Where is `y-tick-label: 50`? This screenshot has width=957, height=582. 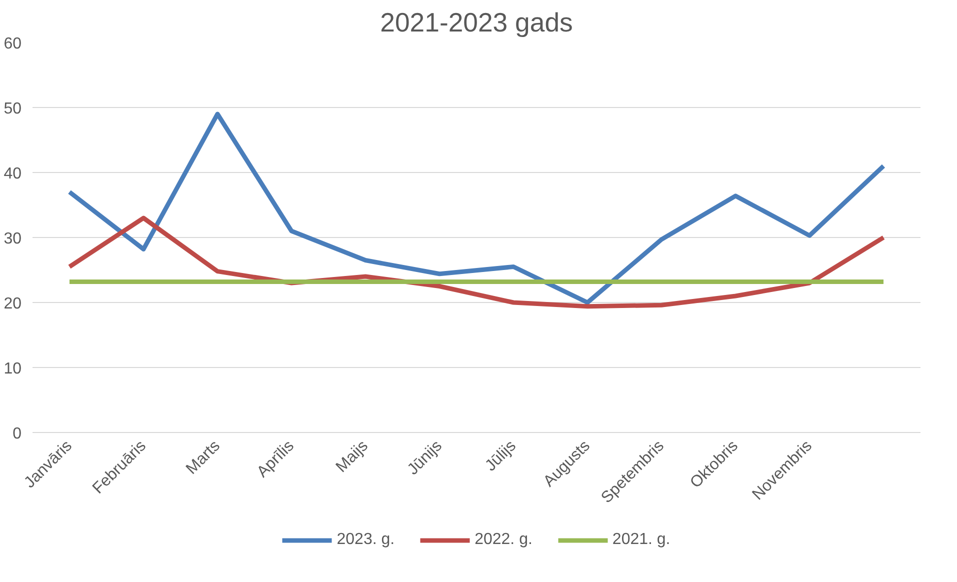
y-tick-label: 50 is located at coordinates (13, 109).